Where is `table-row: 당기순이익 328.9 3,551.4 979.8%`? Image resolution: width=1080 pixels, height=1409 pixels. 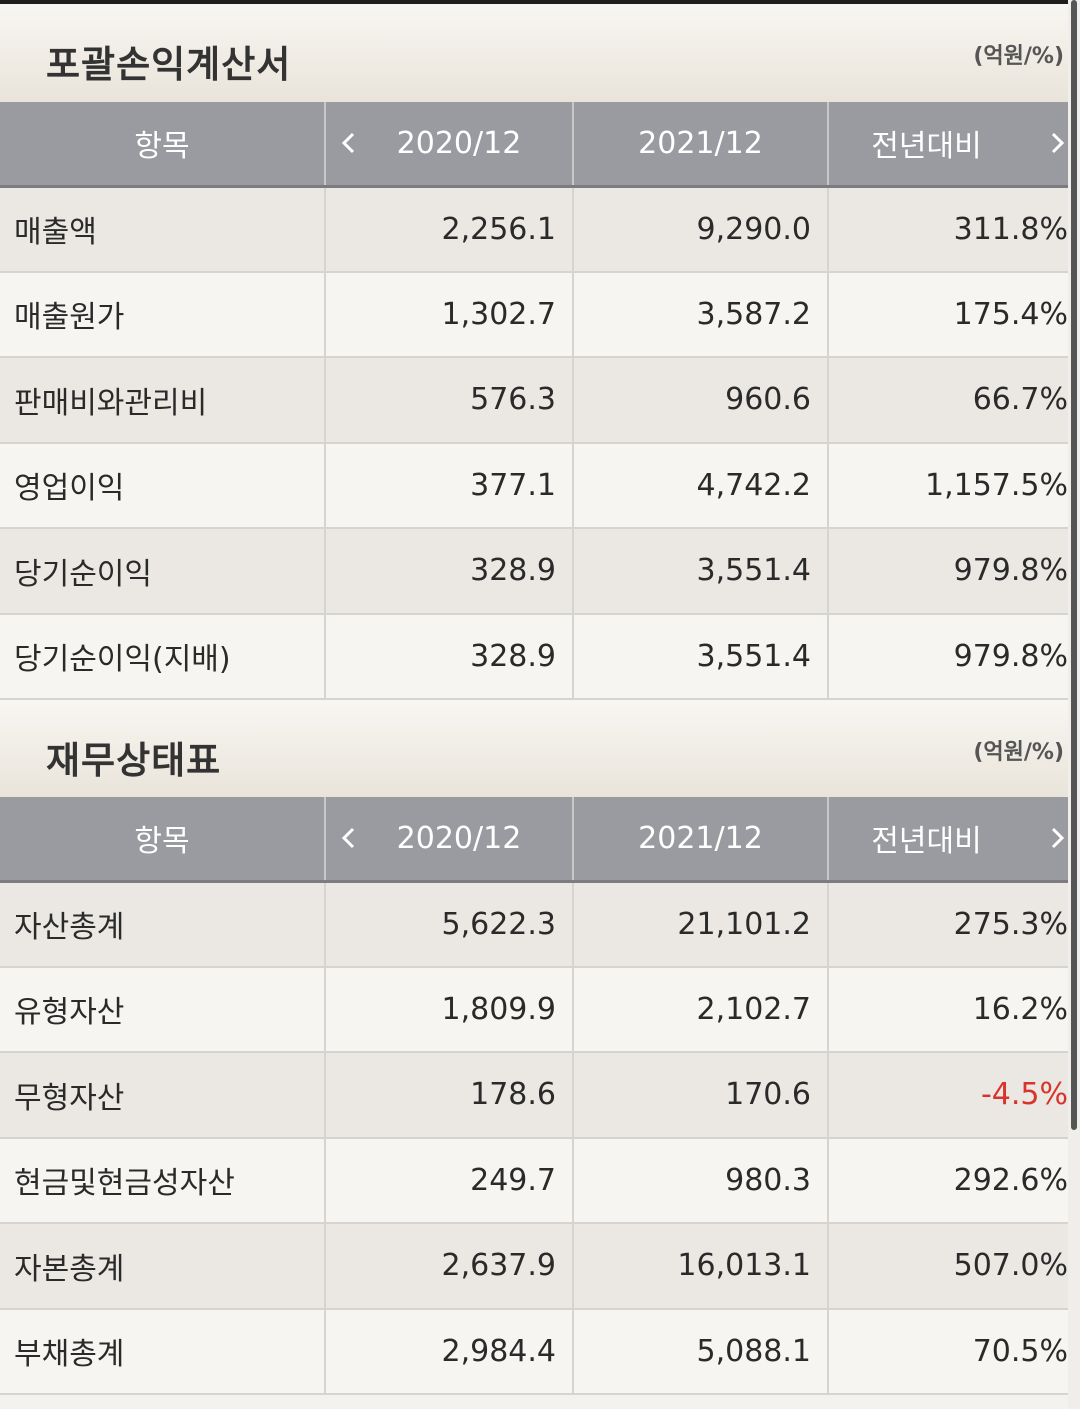 table-row: 당기순이익 328.9 3,551.4 979.8% is located at coordinates (534, 571).